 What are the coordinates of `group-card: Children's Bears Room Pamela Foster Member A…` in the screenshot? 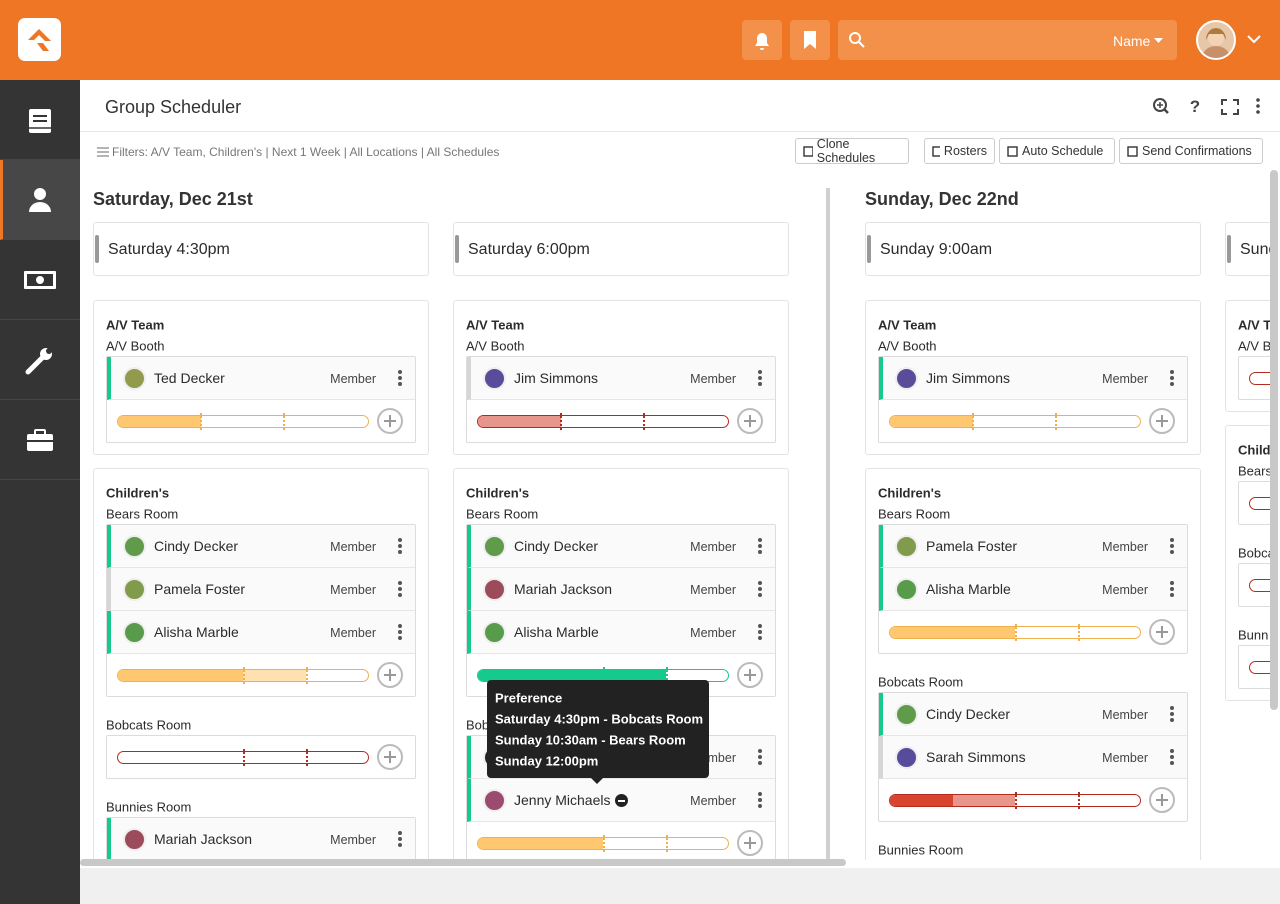 It's located at (1033, 664).